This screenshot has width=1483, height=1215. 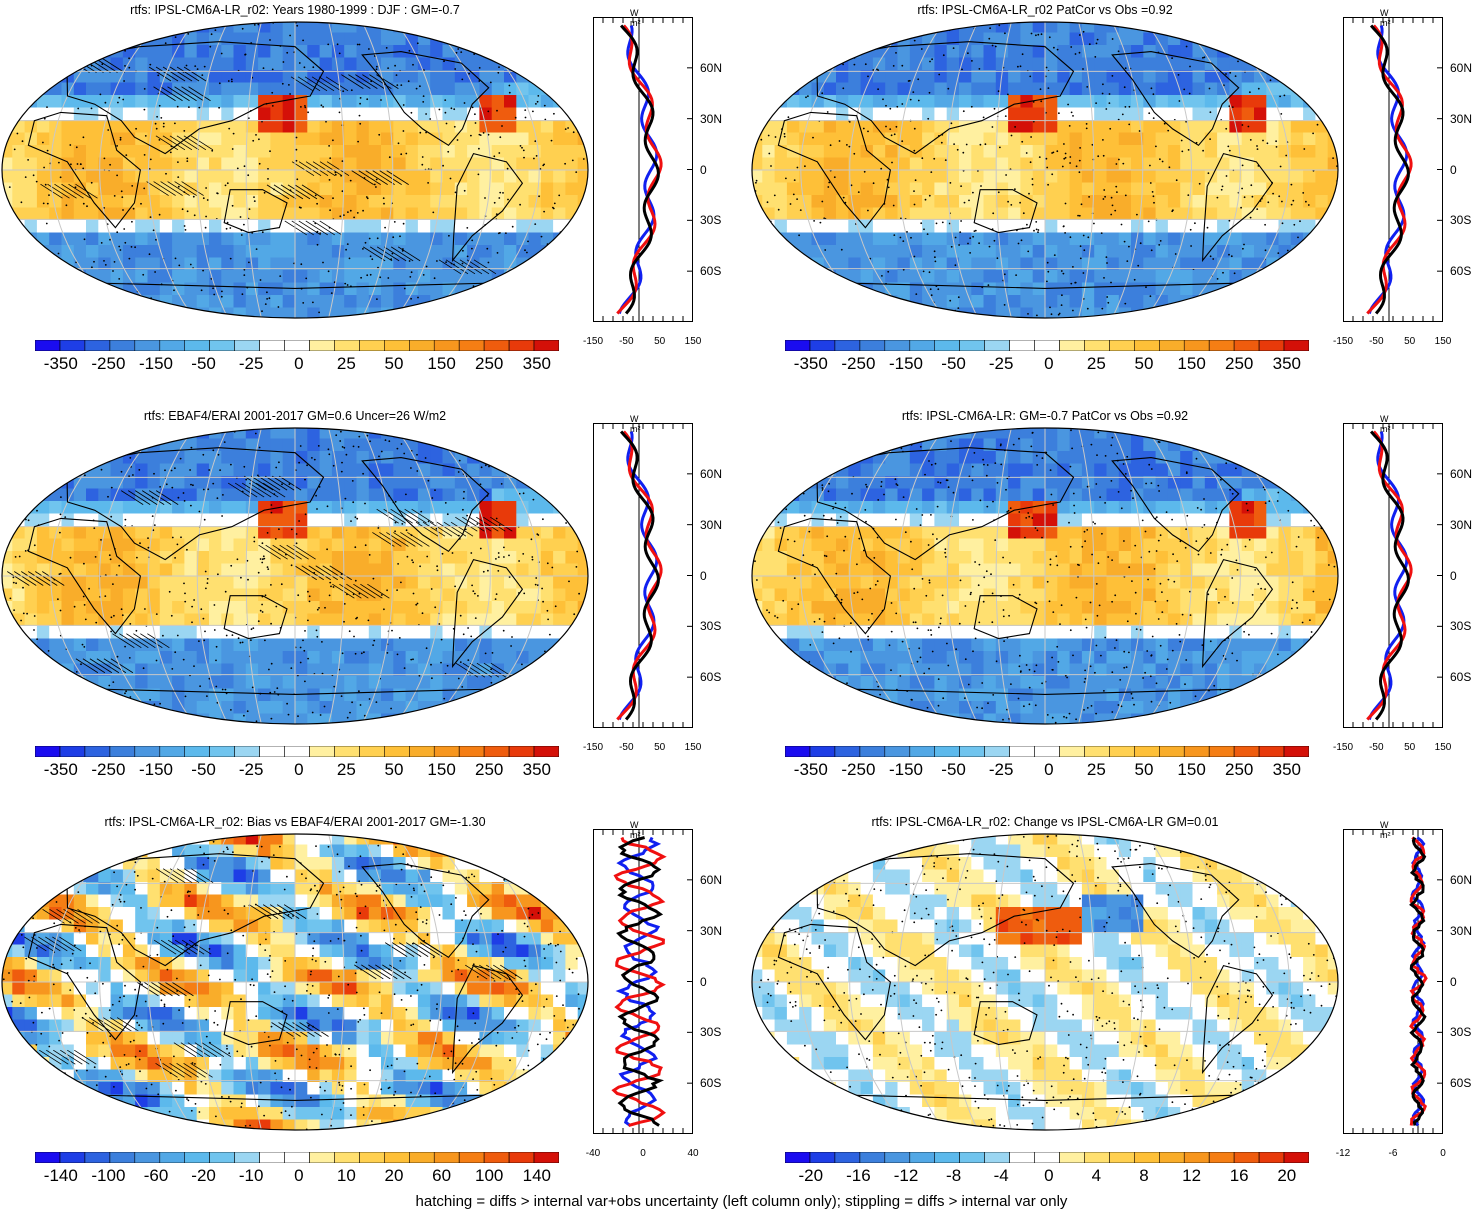 What do you see at coordinates (1001, 1175) in the screenshot?
I see `colorbar-label: -4` at bounding box center [1001, 1175].